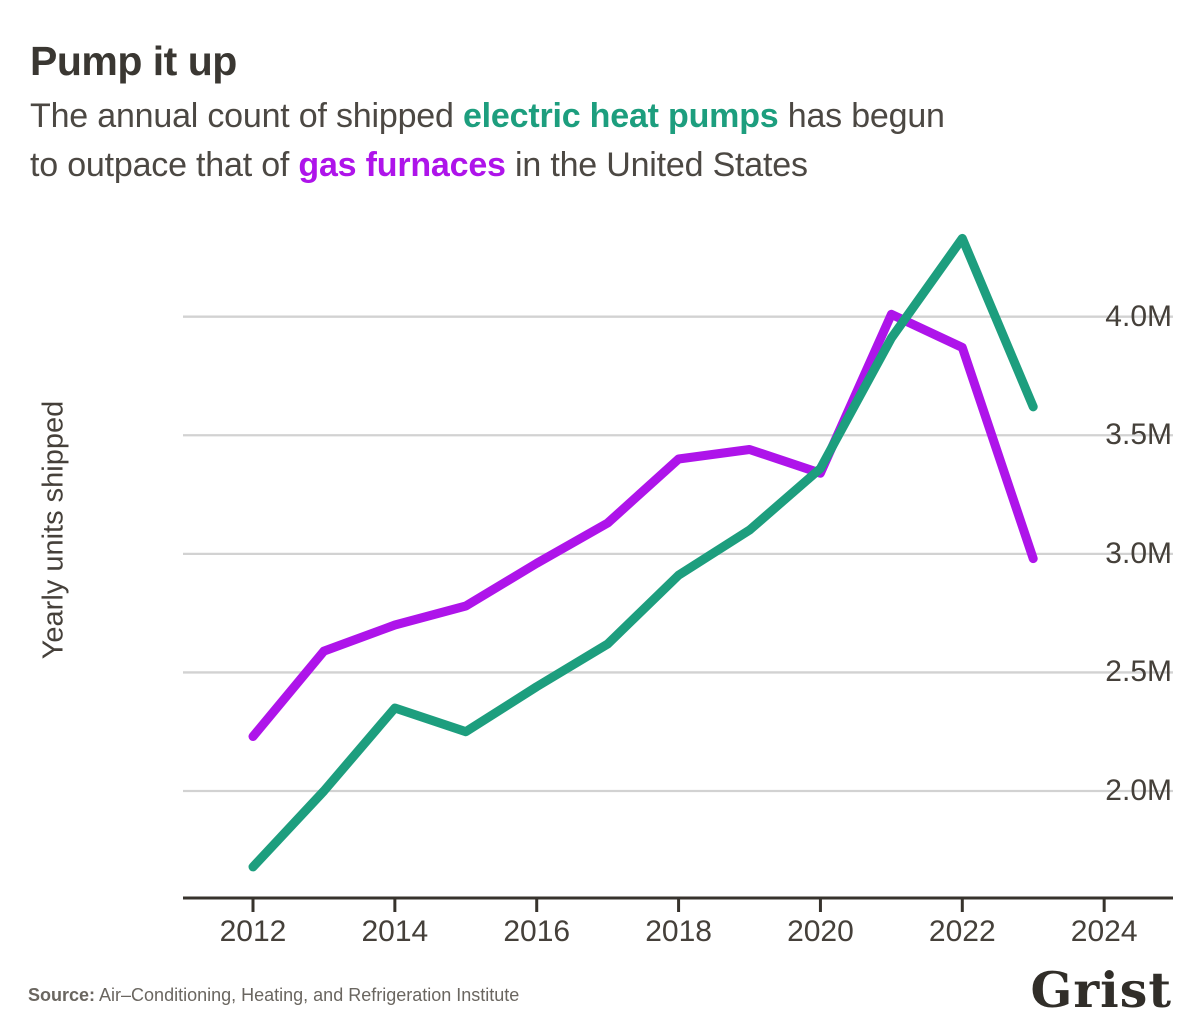  I want to click on y-tick-label: 3.5M, so click(1138, 435).